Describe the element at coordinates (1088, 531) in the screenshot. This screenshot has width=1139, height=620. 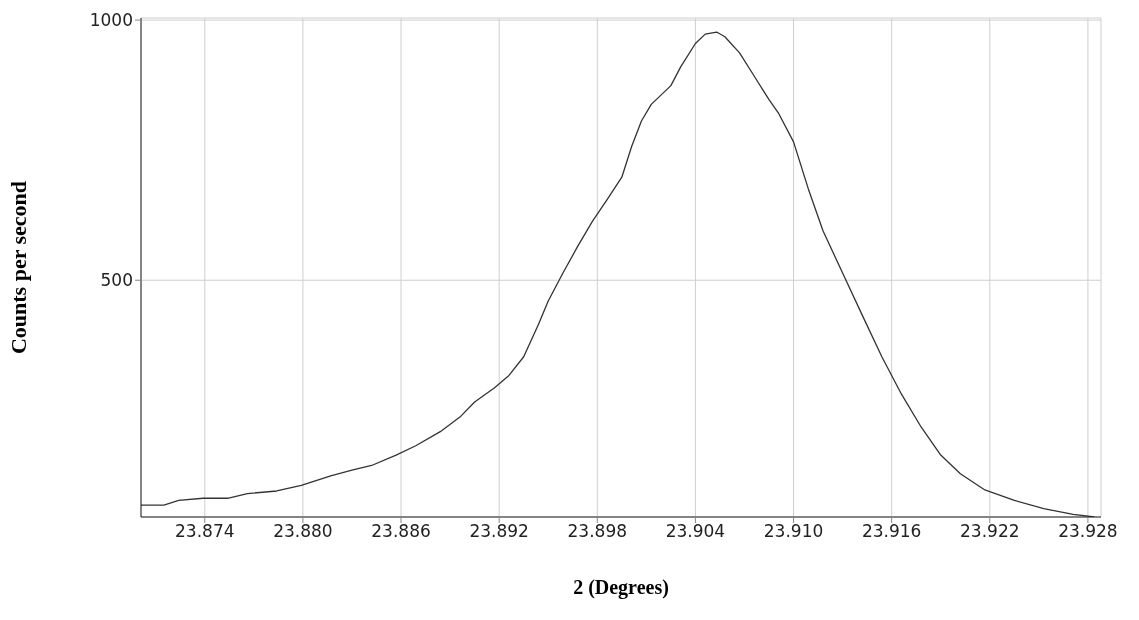
I see `x-tick-label: 23.928` at that location.